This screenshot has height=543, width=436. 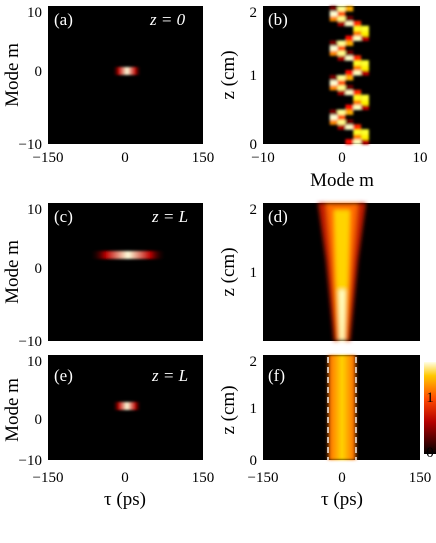 What do you see at coordinates (63, 216) in the screenshot?
I see `panel-c-label: (c)` at bounding box center [63, 216].